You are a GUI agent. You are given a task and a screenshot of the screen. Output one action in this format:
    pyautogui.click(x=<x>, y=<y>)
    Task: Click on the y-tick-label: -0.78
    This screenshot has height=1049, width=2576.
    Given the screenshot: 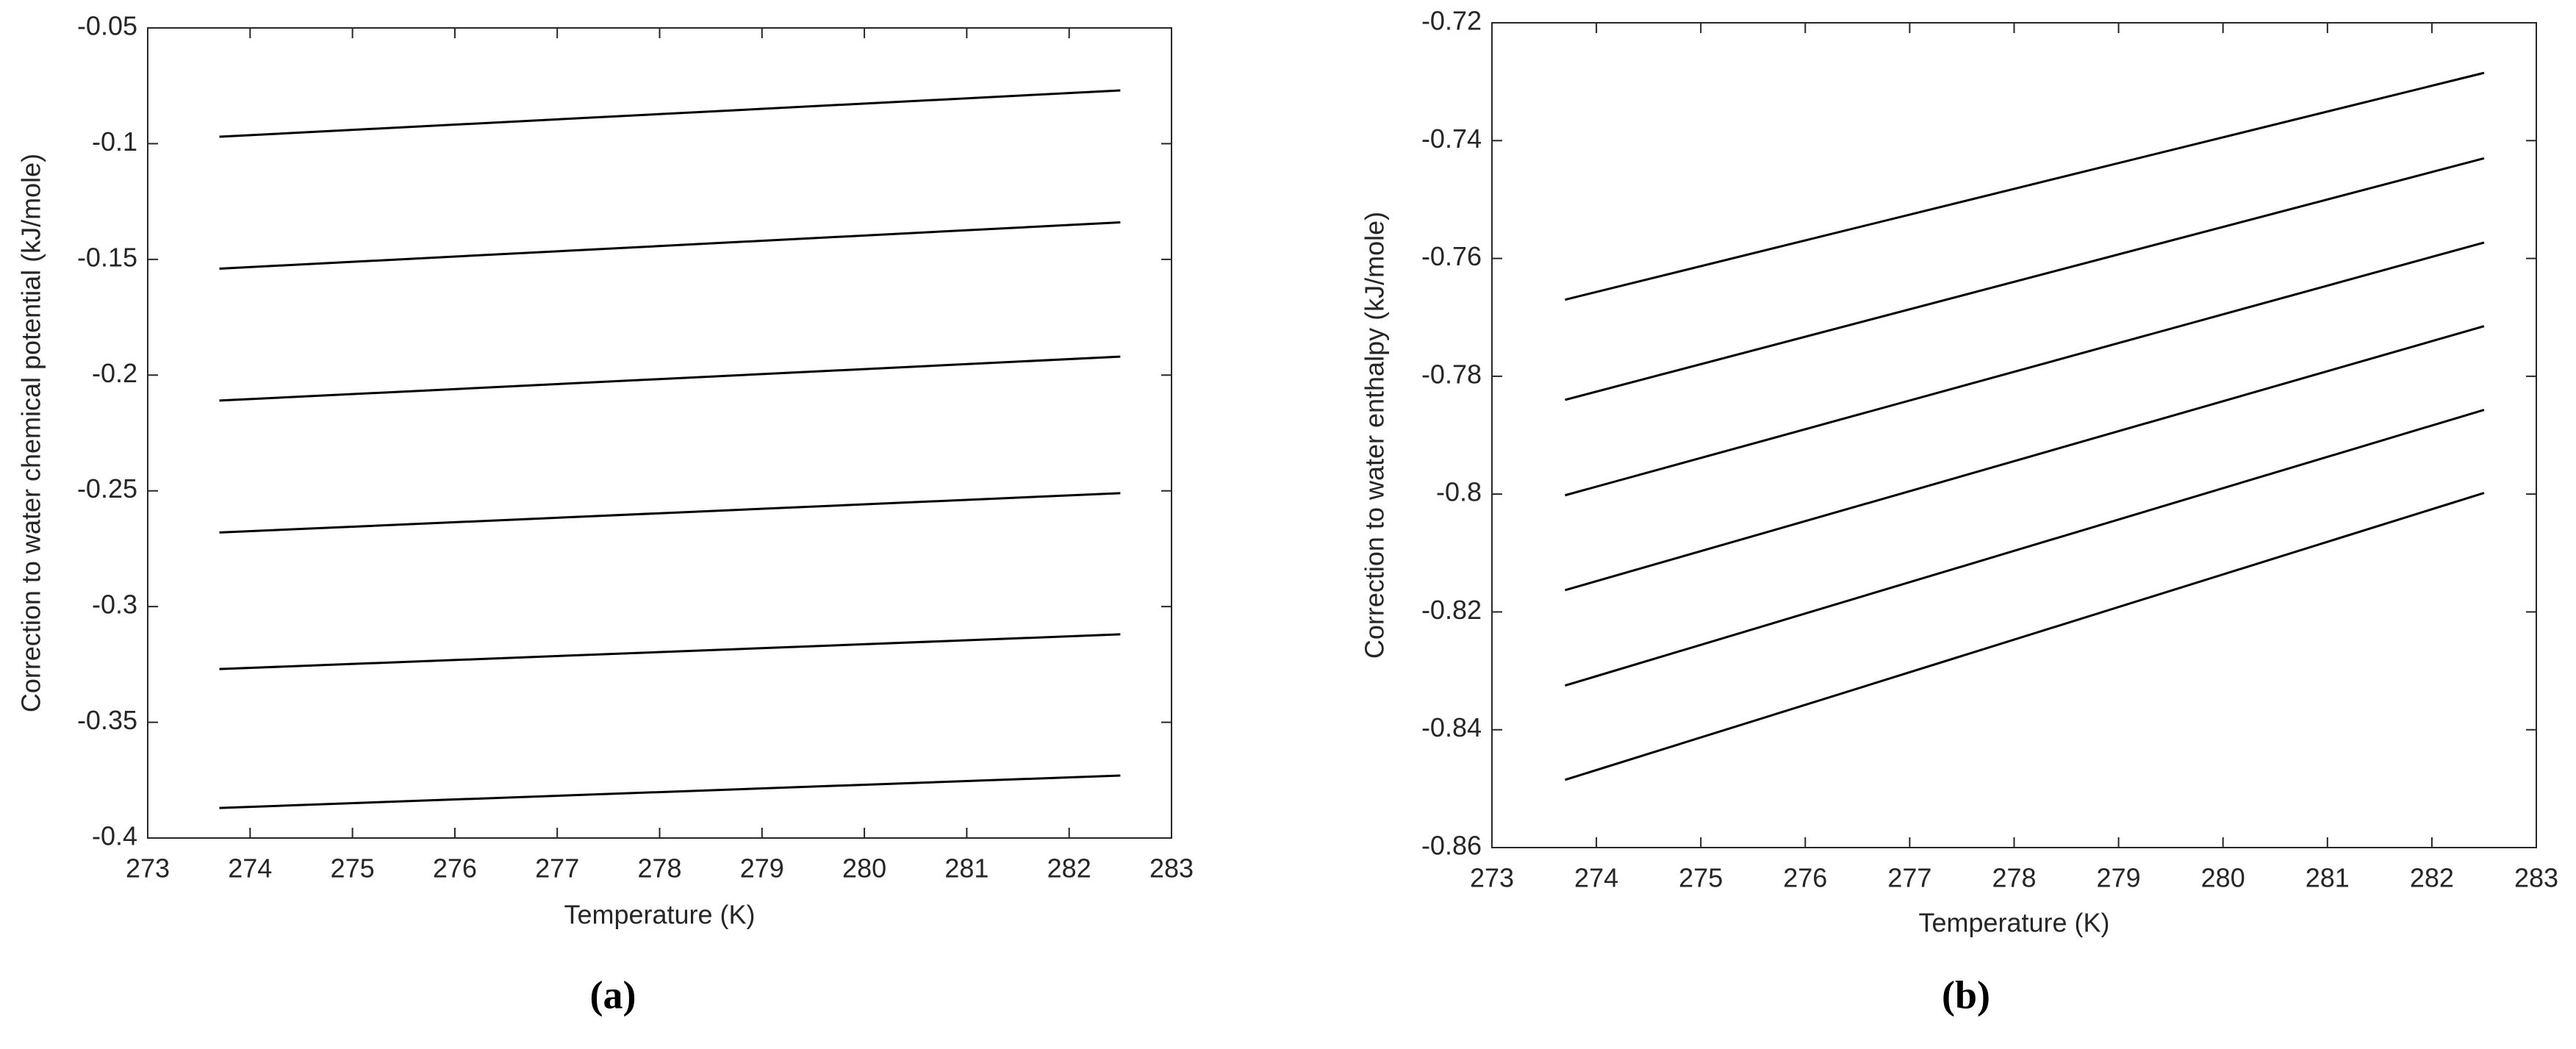 What is the action you would take?
    pyautogui.click(x=1451, y=374)
    